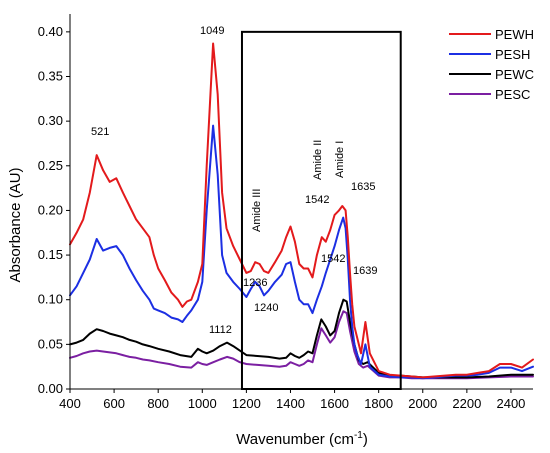 The image size is (550, 453). I want to click on annotation-1049: 1049, so click(212, 31).